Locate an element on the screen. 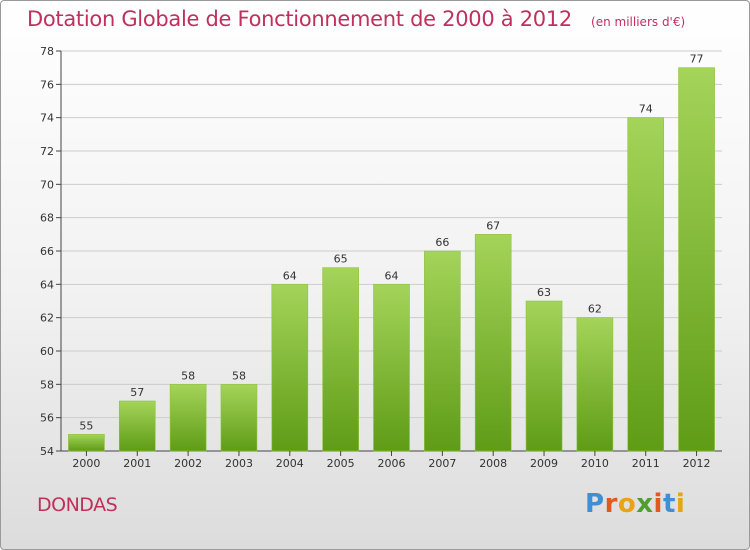 The height and width of the screenshot is (550, 750). y-tick-label: 62 is located at coordinates (47, 318).